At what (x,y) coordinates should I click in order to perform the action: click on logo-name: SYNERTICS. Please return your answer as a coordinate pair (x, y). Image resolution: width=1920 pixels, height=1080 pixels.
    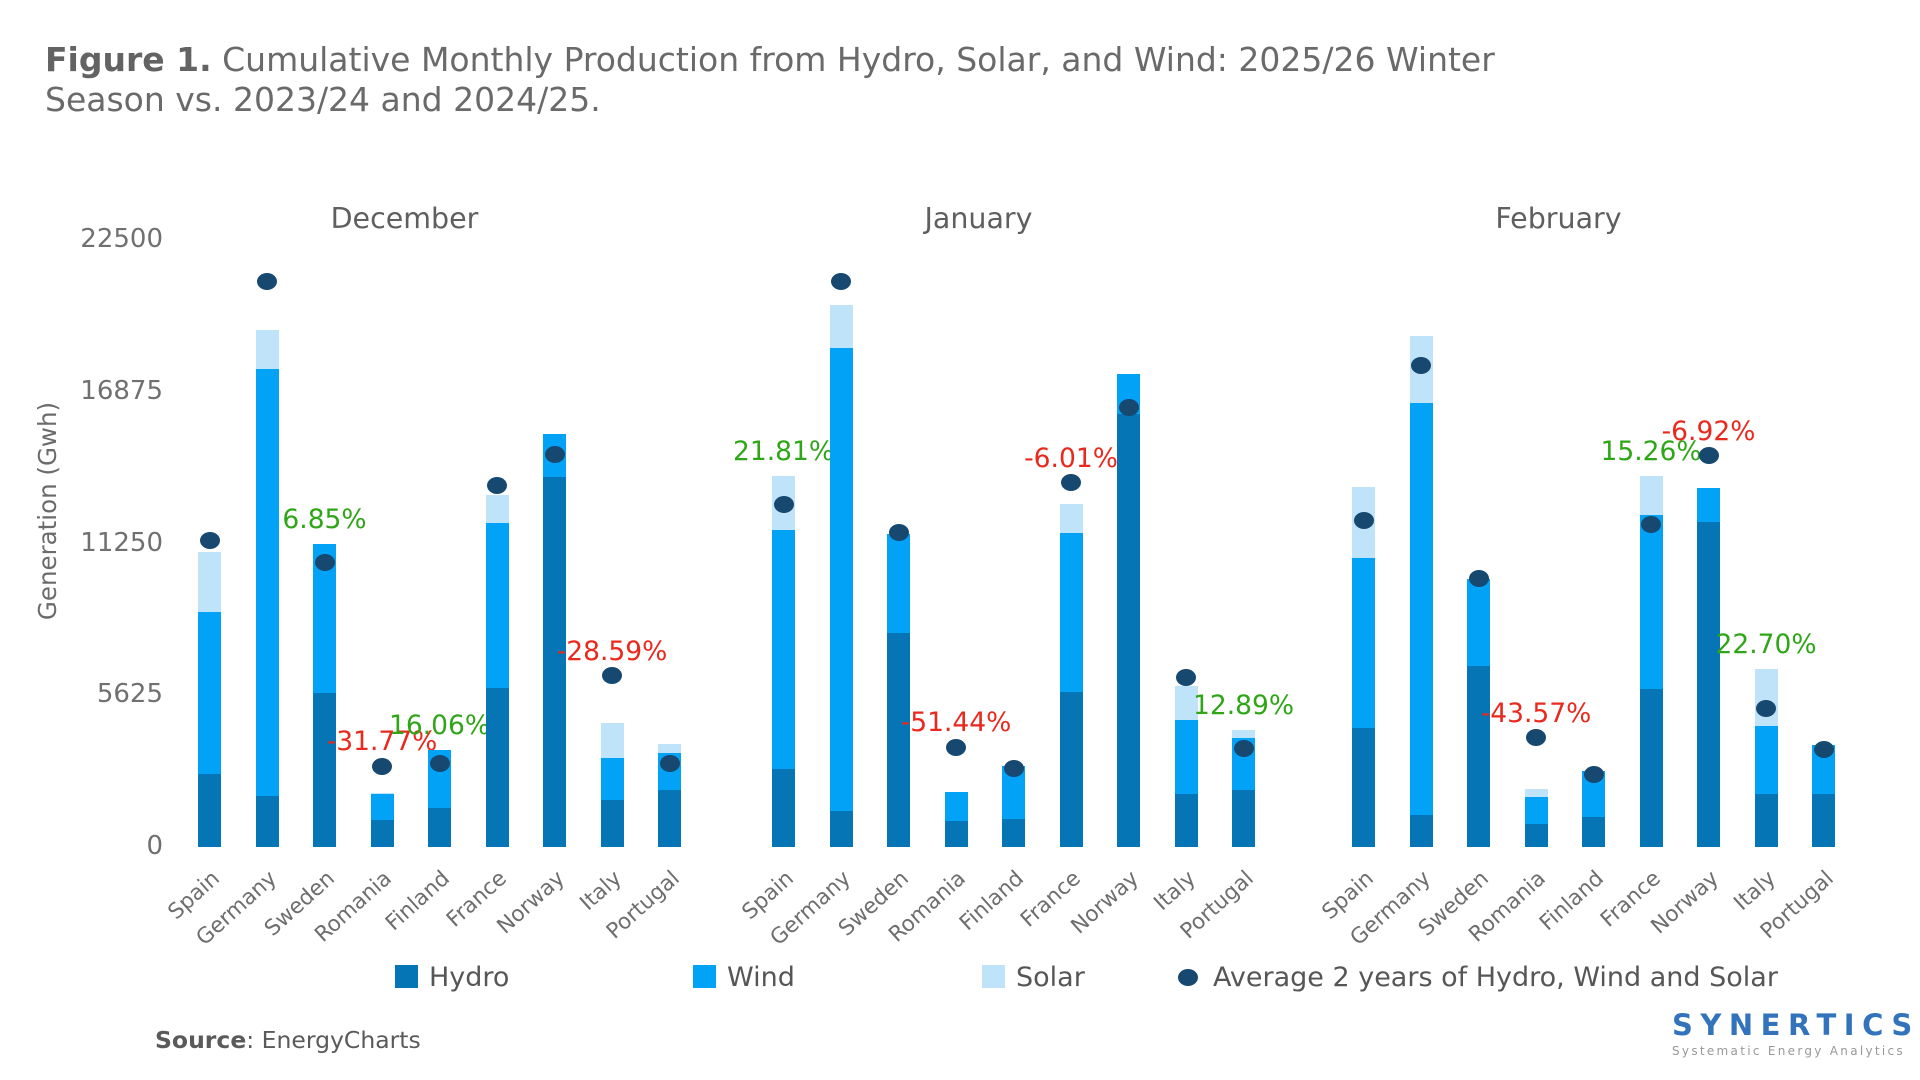
    Looking at the image, I should click on (1796, 1025).